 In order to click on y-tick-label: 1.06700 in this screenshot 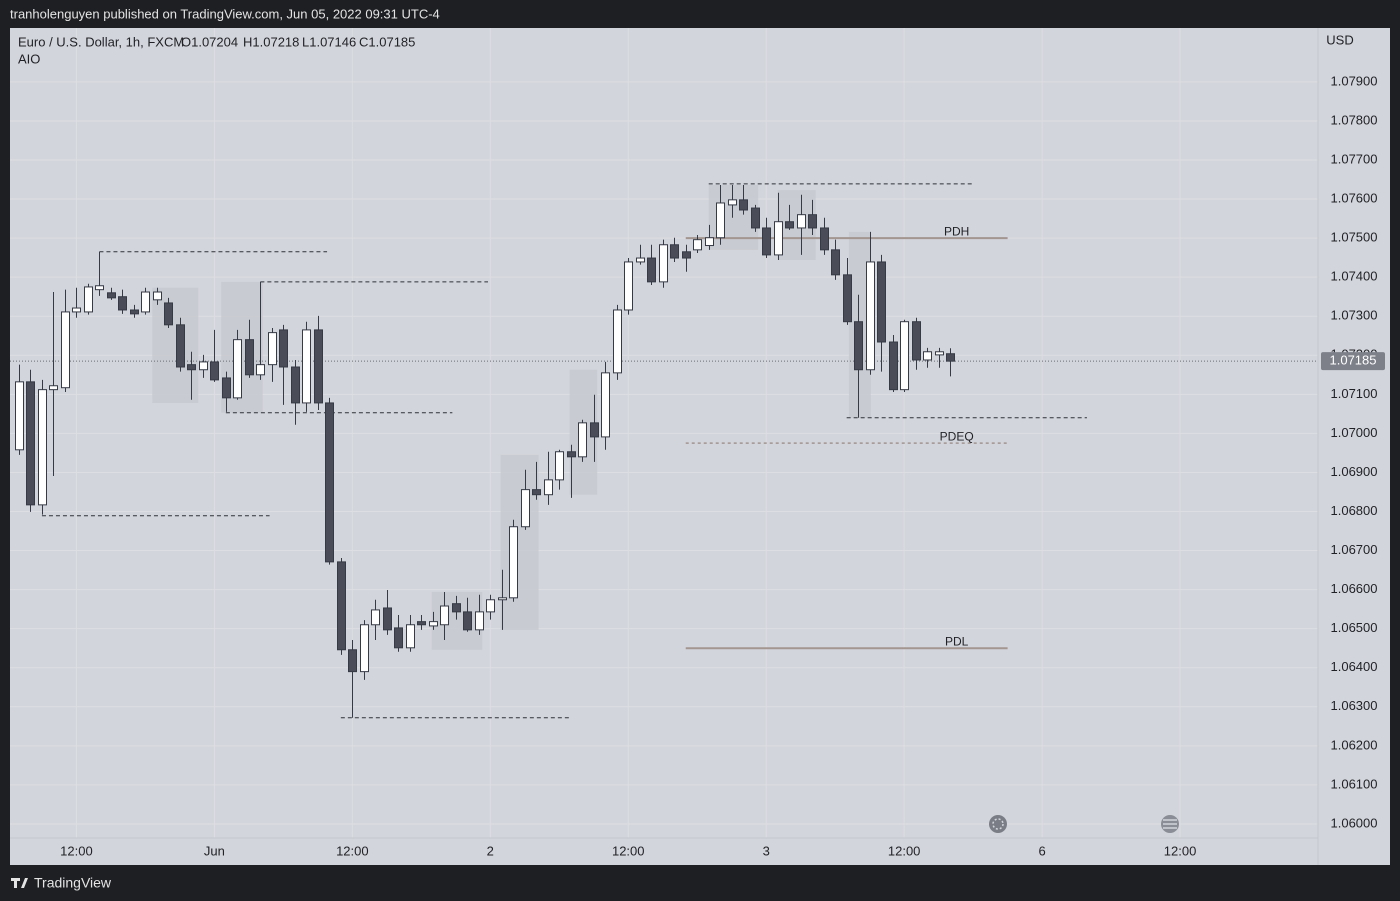, I will do `click(1354, 549)`.